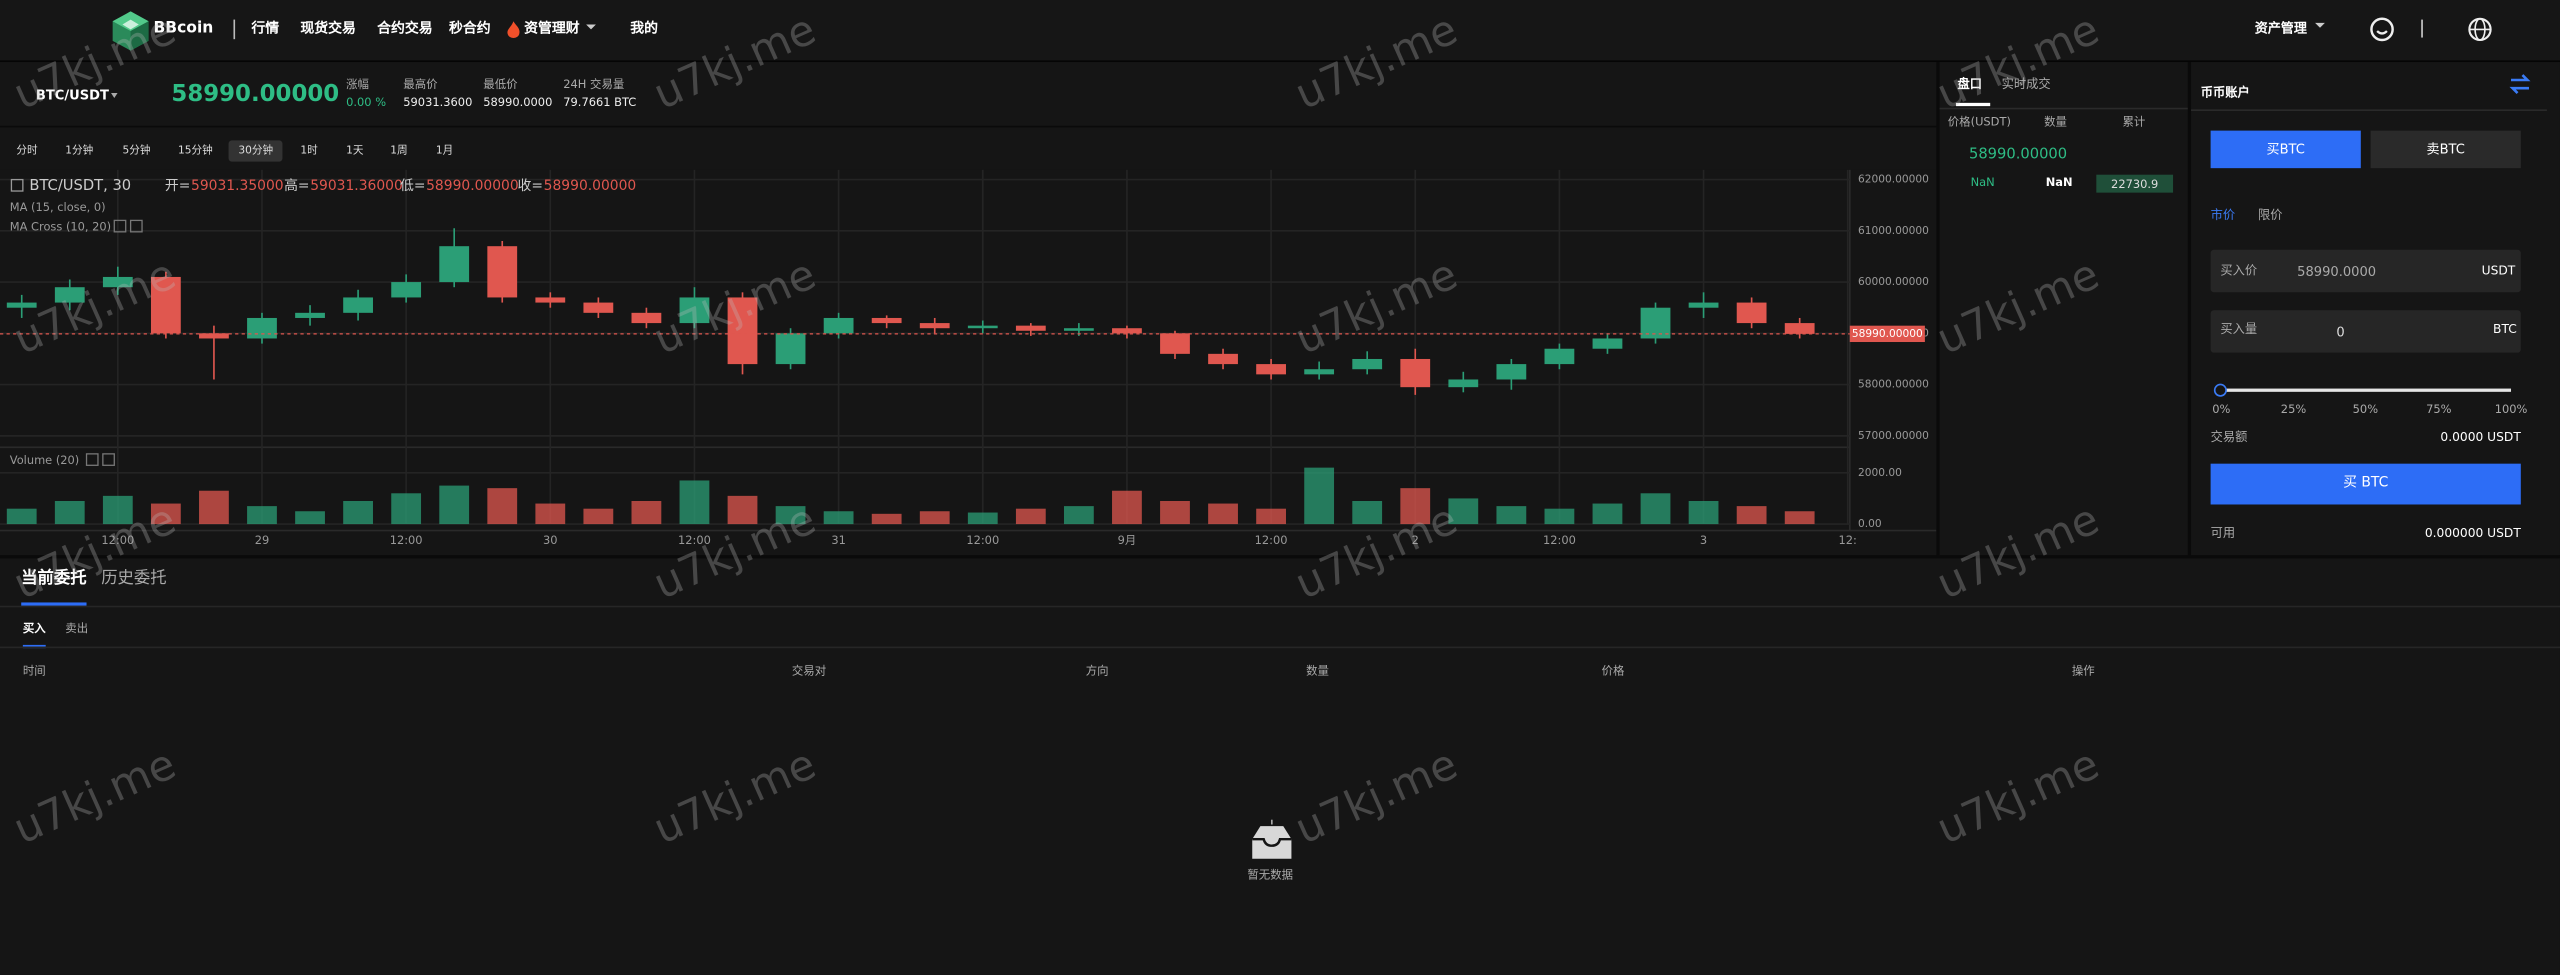  I want to click on legend-label: 收=, so click(530, 186).